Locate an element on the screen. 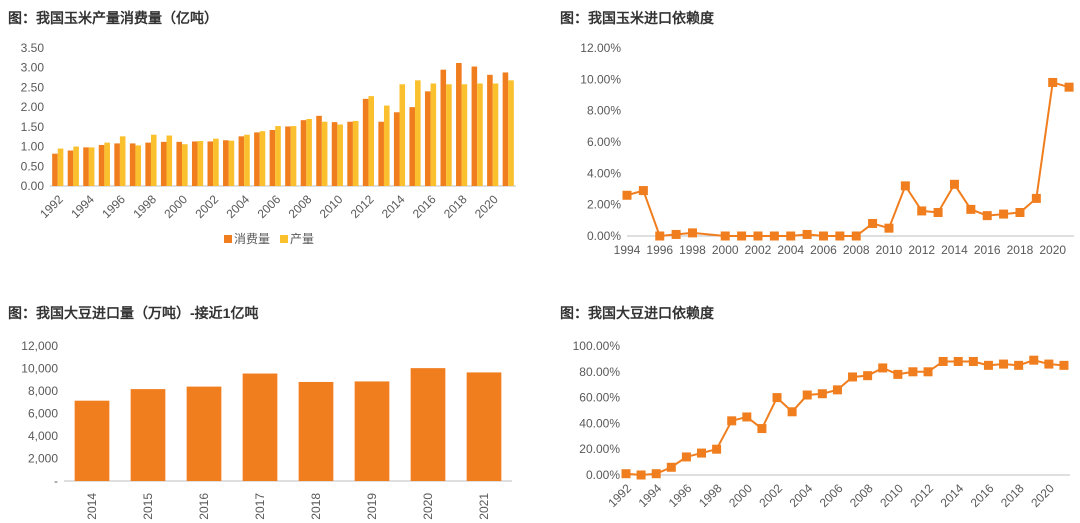 The image size is (1080, 523). y-tick-label: 1.00 is located at coordinates (33, 147).